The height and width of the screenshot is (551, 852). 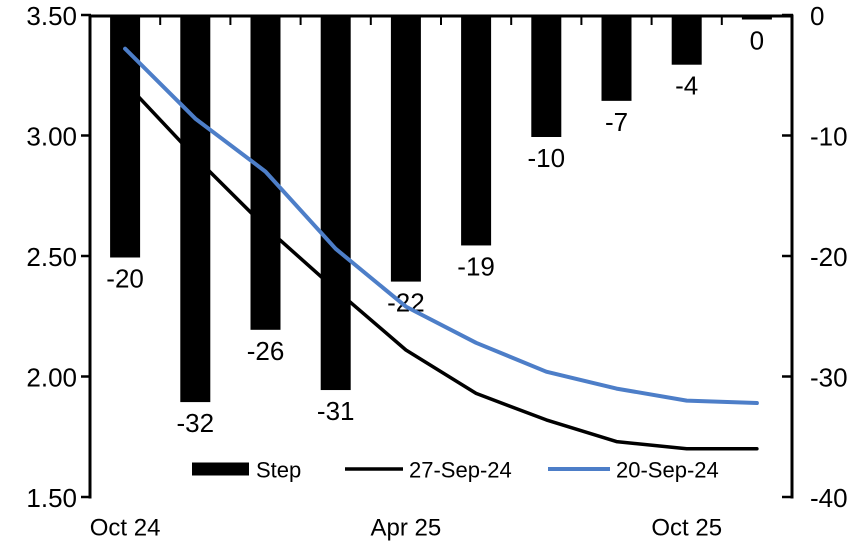 I want to click on left-axis-label: 2.50, so click(x=51, y=257).